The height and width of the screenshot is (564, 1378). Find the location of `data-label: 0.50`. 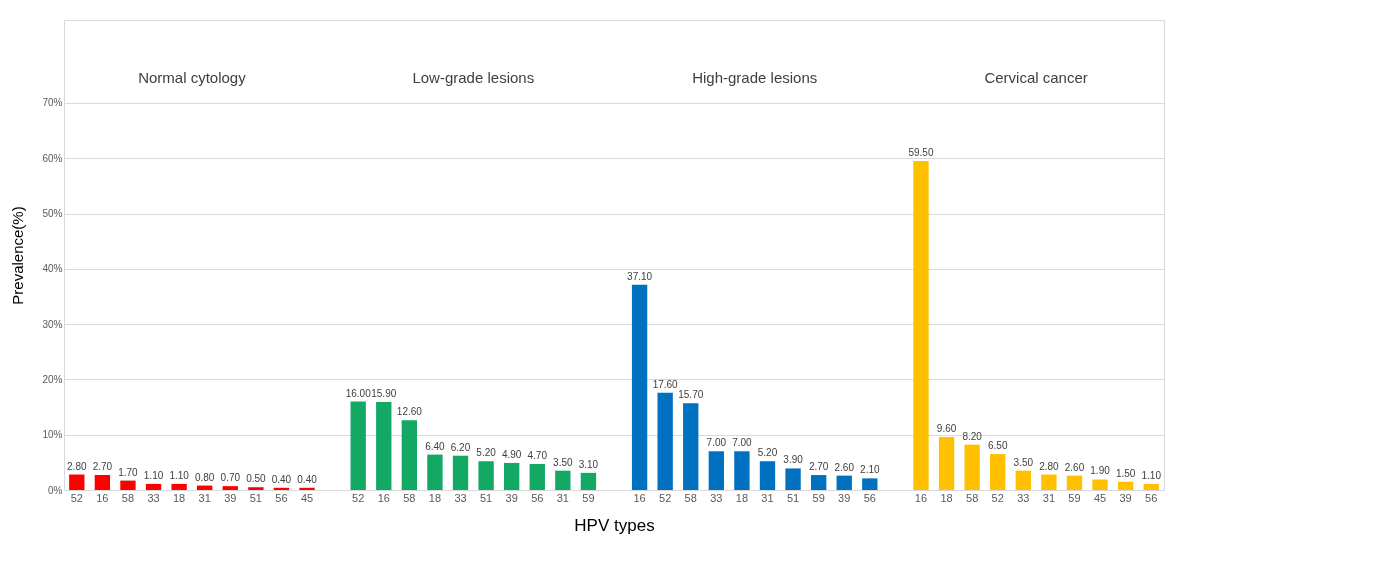

data-label: 0.50 is located at coordinates (256, 479).